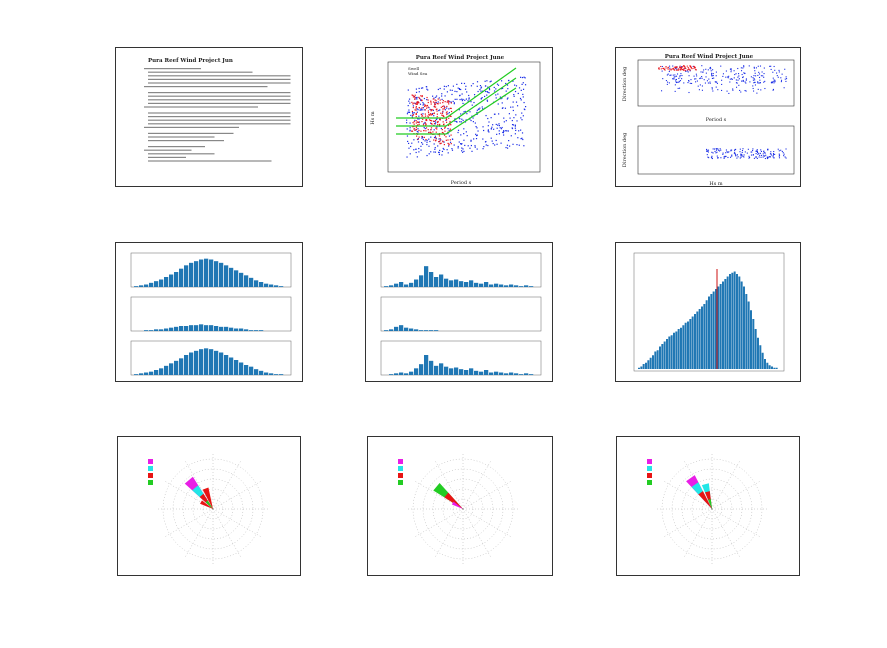  Describe the element at coordinates (709, 57) in the screenshot. I see `direction-title: Pura Reef Wind Project June` at that location.